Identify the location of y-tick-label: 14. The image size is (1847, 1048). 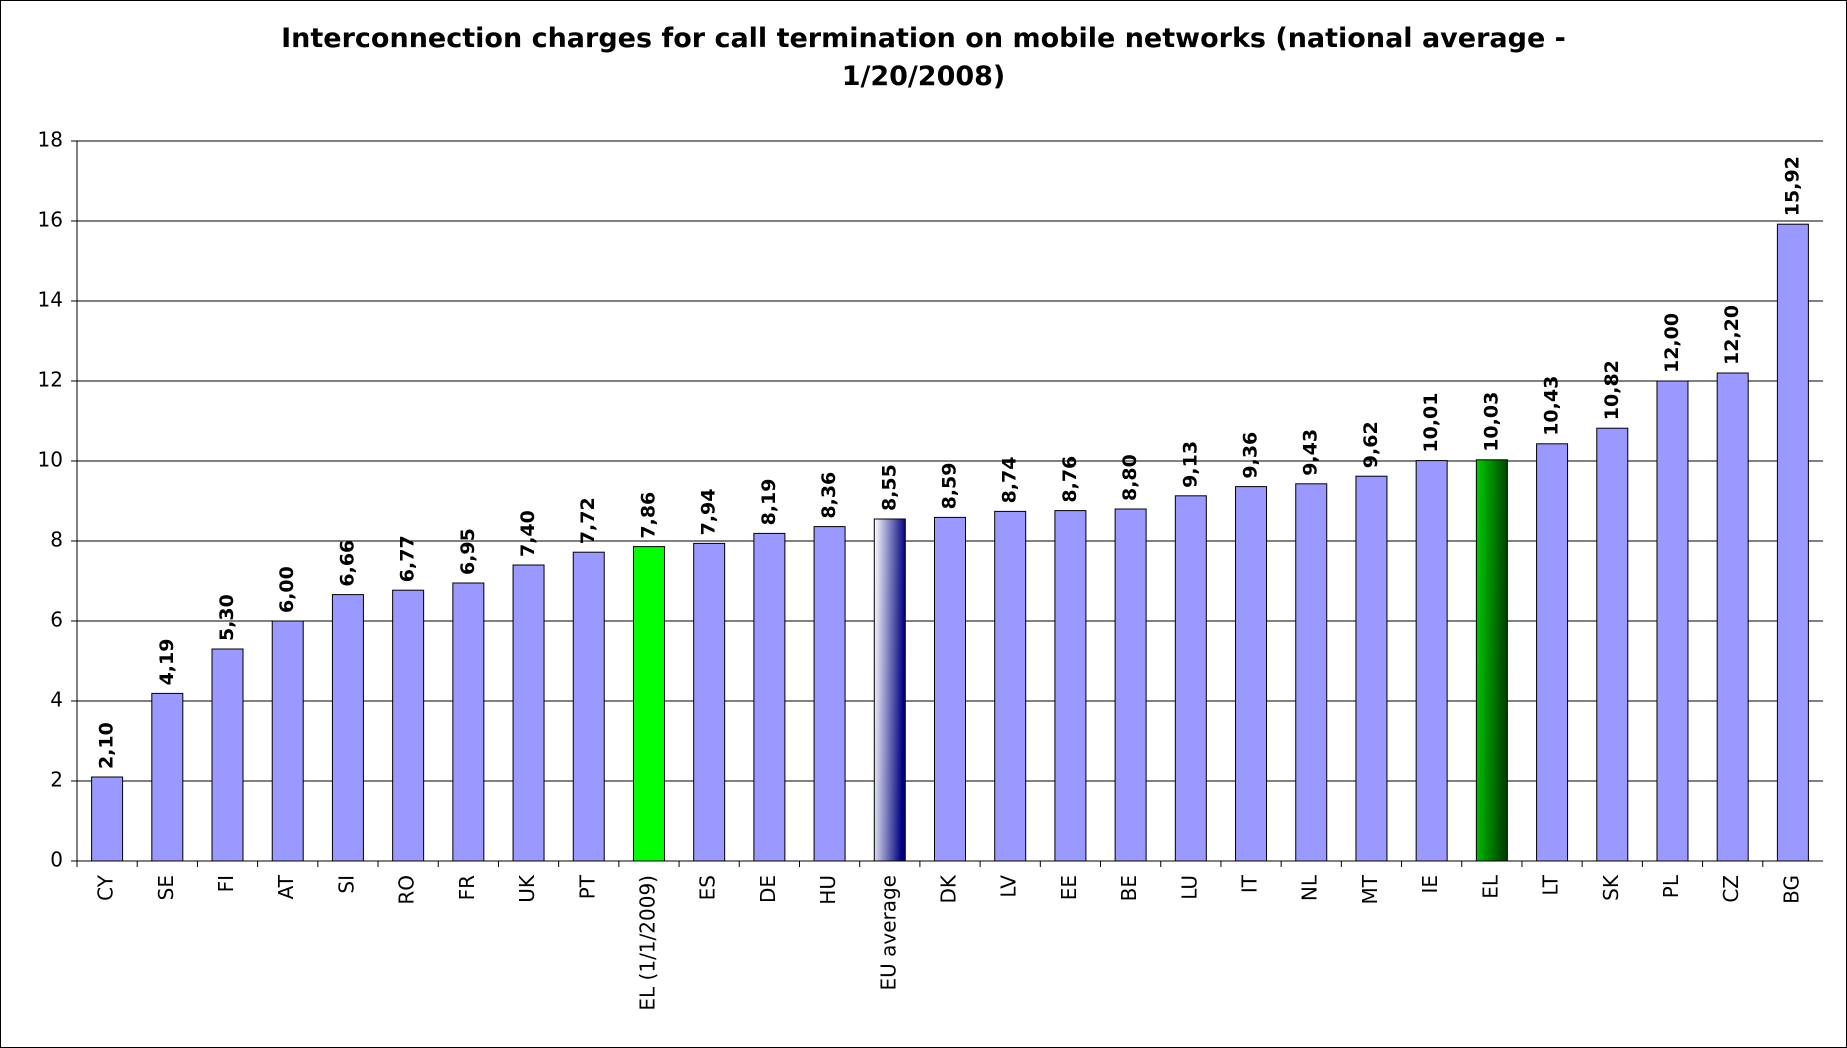
(50, 300).